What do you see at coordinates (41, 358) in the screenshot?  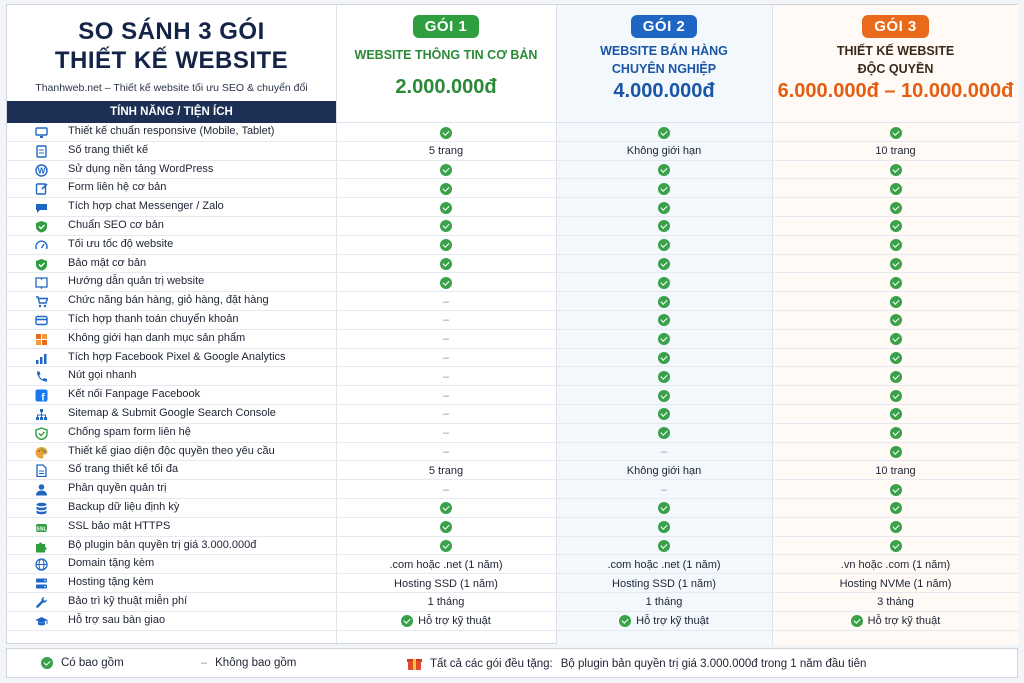 I see `analytics-icon` at bounding box center [41, 358].